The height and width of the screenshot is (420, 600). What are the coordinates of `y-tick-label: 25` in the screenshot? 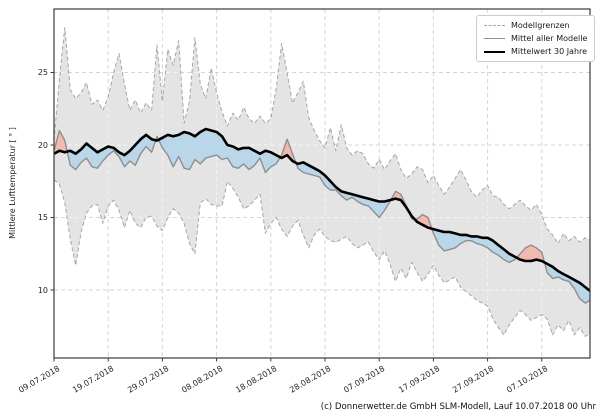 It's located at (42, 72).